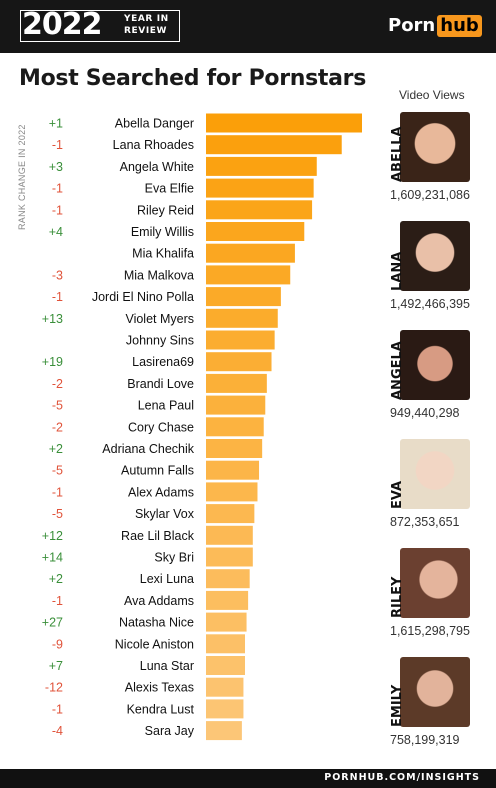 This screenshot has height=788, width=496. Describe the element at coordinates (166, 406) in the screenshot. I see `category-label: Lena Paul` at that location.